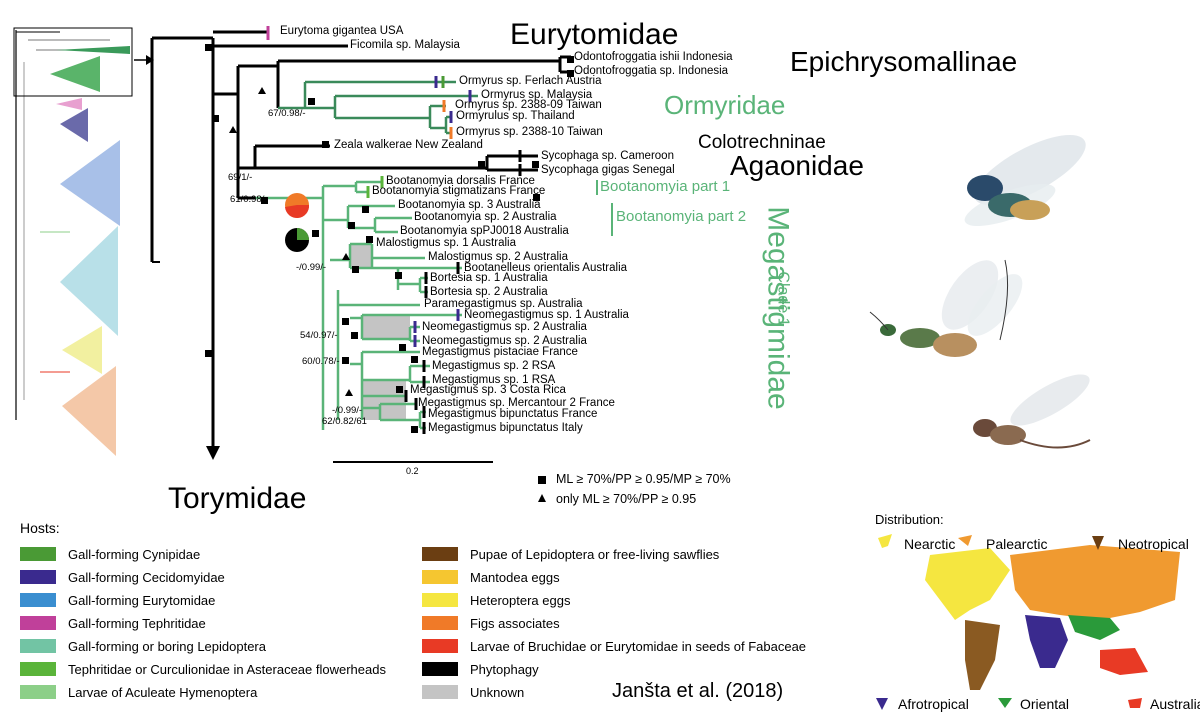  What do you see at coordinates (797, 165) in the screenshot?
I see `label-agaonidae: Agaonidae` at bounding box center [797, 165].